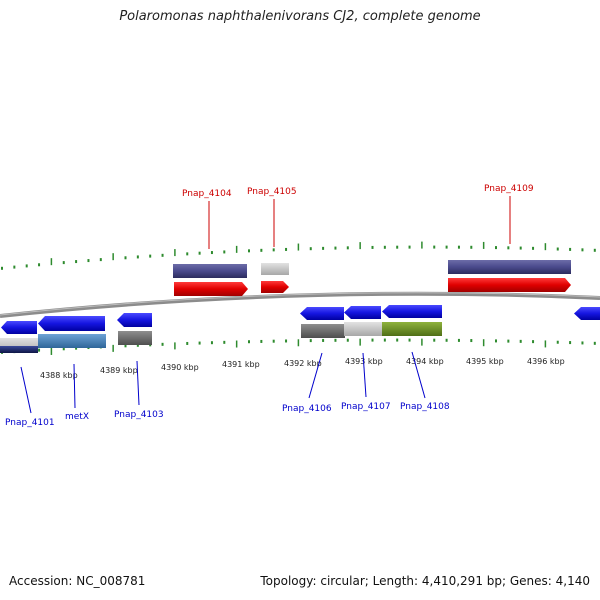 The height and width of the screenshot is (600, 600). Describe the element at coordinates (119, 370) in the screenshot. I see `tick-label: 4389 kbp` at that location.